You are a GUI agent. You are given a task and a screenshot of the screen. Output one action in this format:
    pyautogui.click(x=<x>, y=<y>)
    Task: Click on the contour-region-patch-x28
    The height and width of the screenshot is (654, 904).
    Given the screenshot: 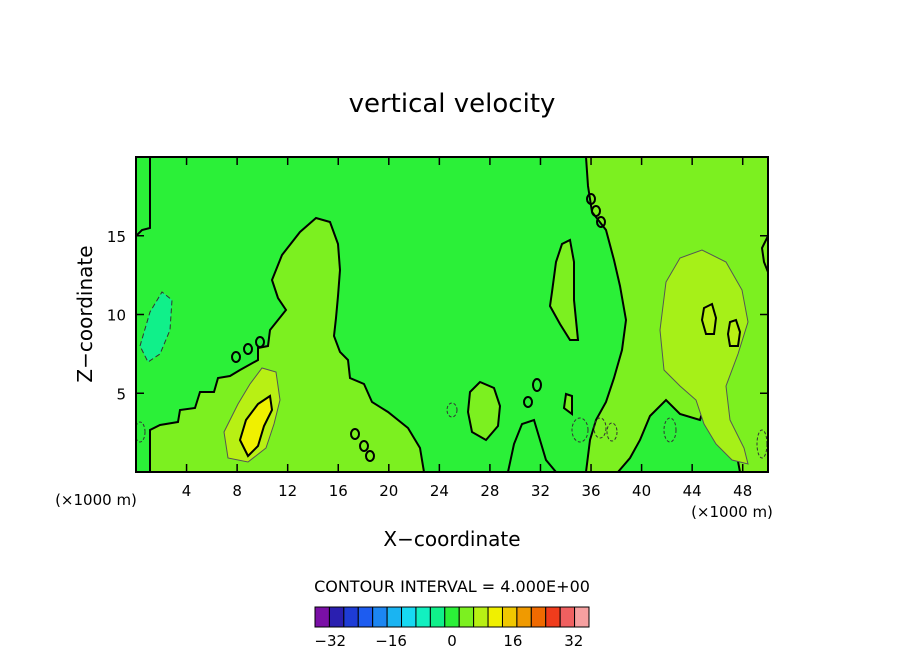 What is the action you would take?
    pyautogui.click(x=484, y=411)
    